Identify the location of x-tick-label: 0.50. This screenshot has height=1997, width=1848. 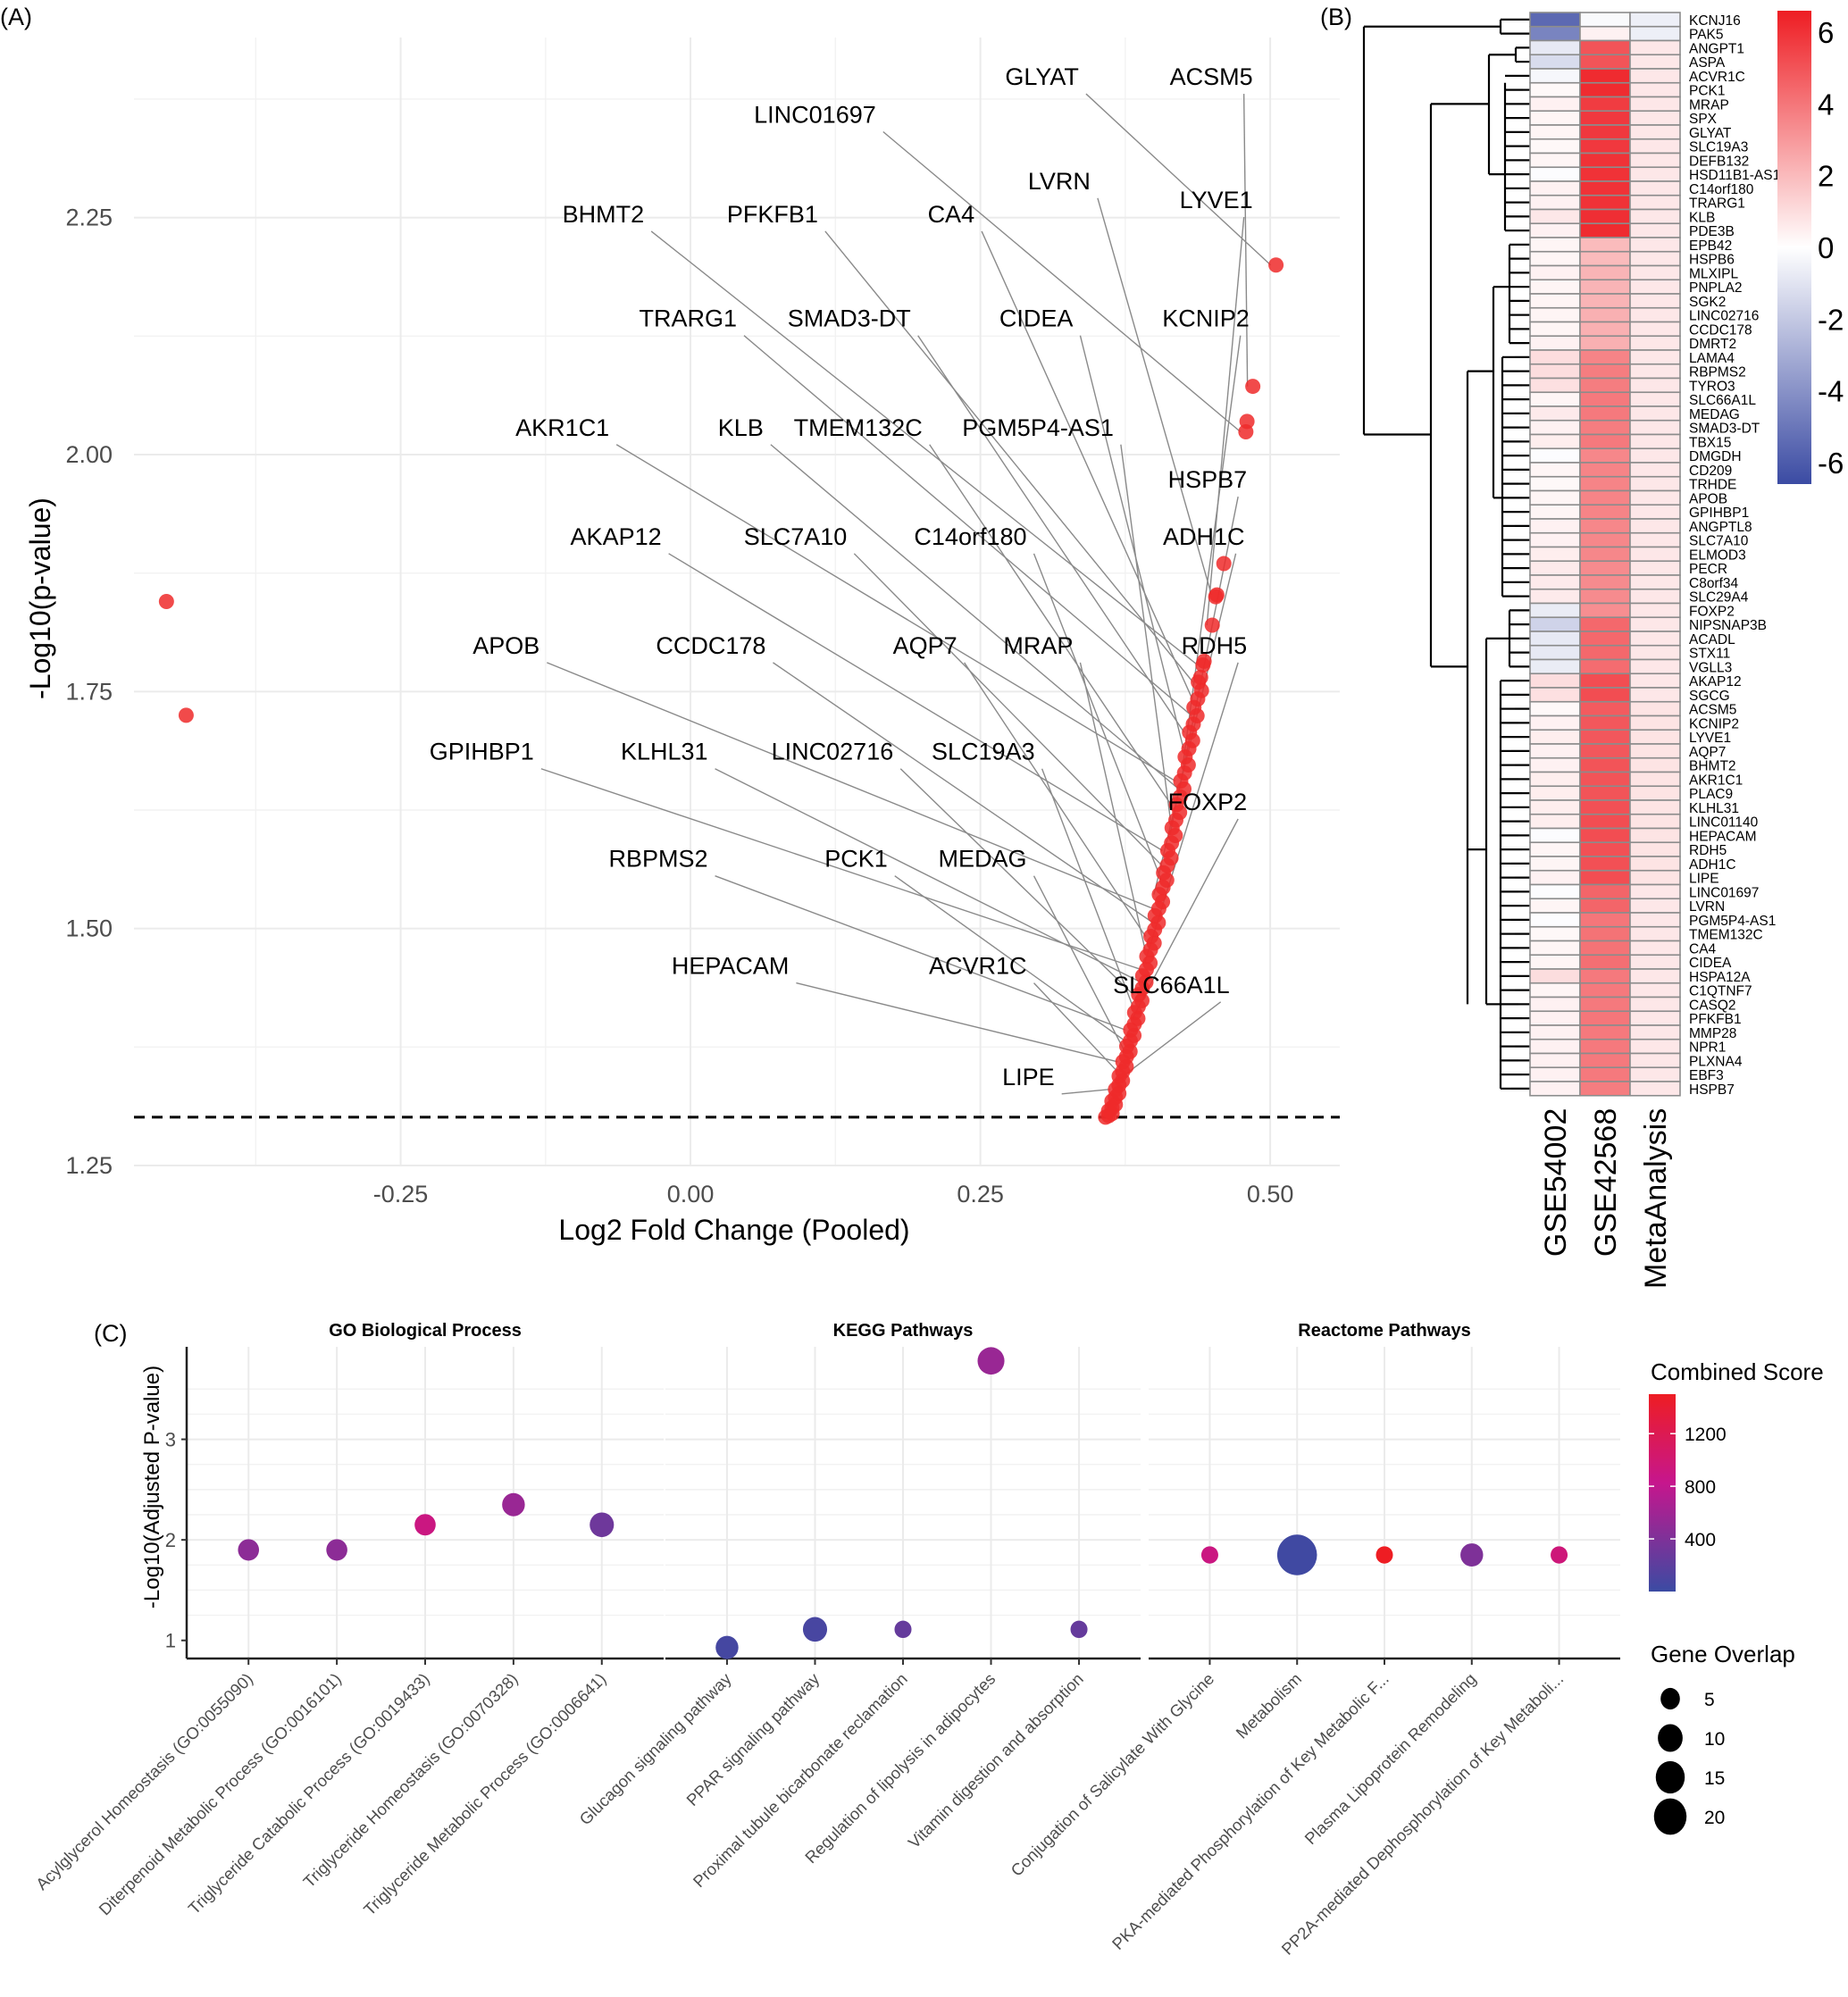
(1271, 1194).